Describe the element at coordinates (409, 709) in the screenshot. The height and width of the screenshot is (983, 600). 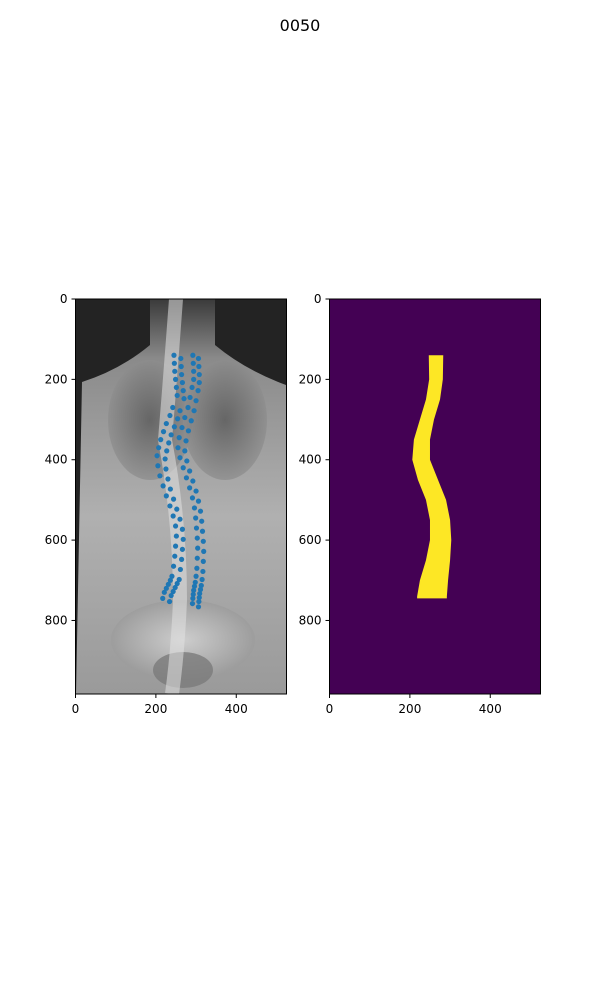
I see `right-xtick-label: 200` at that location.